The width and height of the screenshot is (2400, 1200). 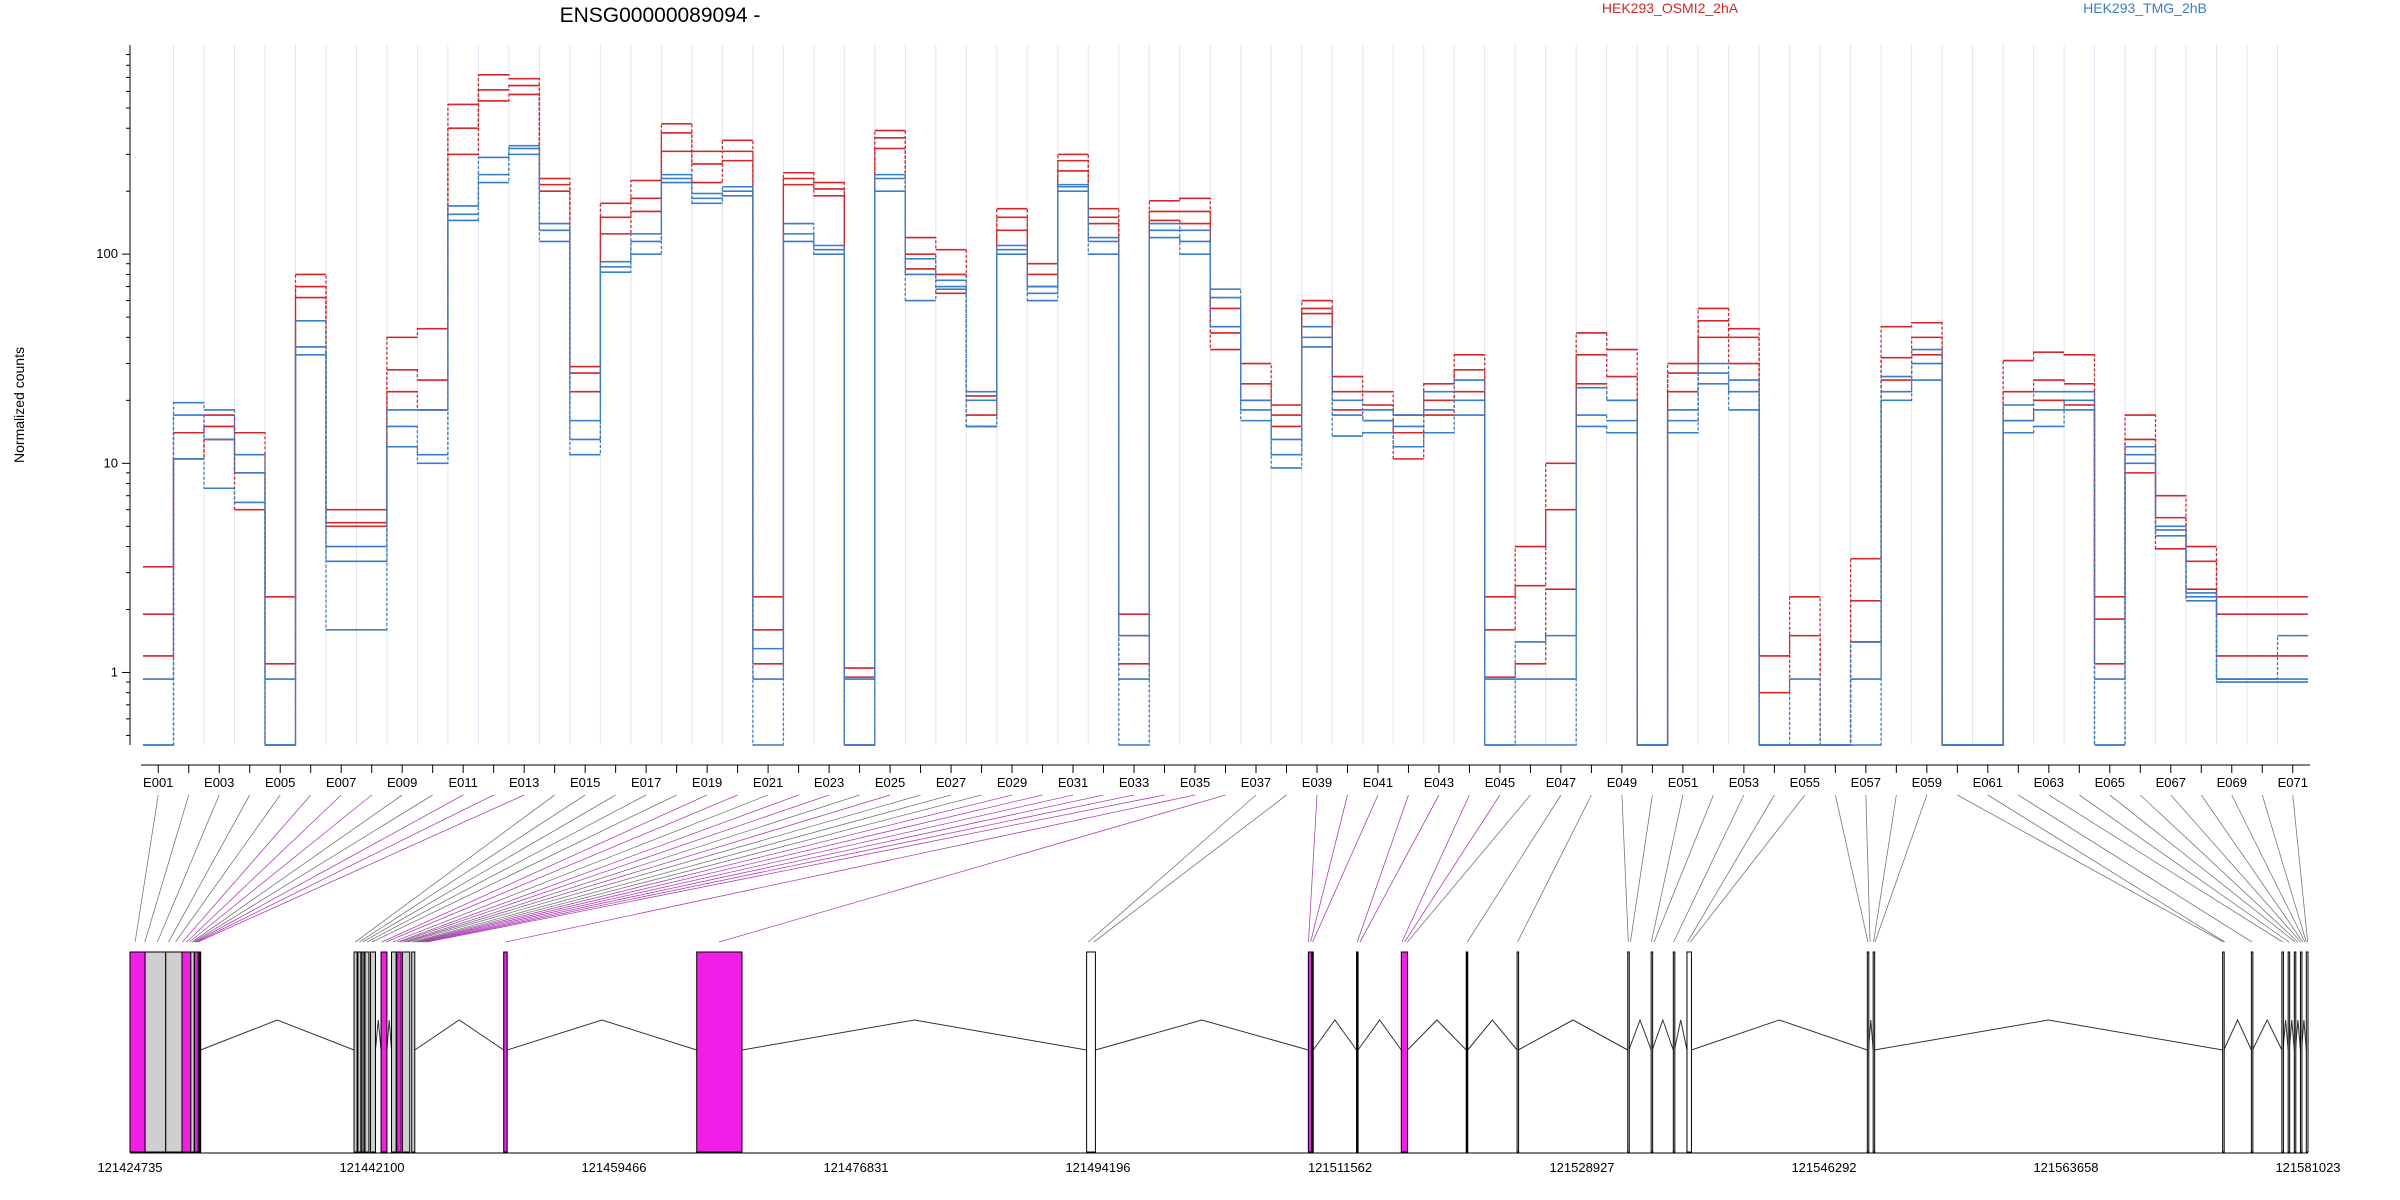 I want to click on exon-link-e008, so click(x=280, y=868).